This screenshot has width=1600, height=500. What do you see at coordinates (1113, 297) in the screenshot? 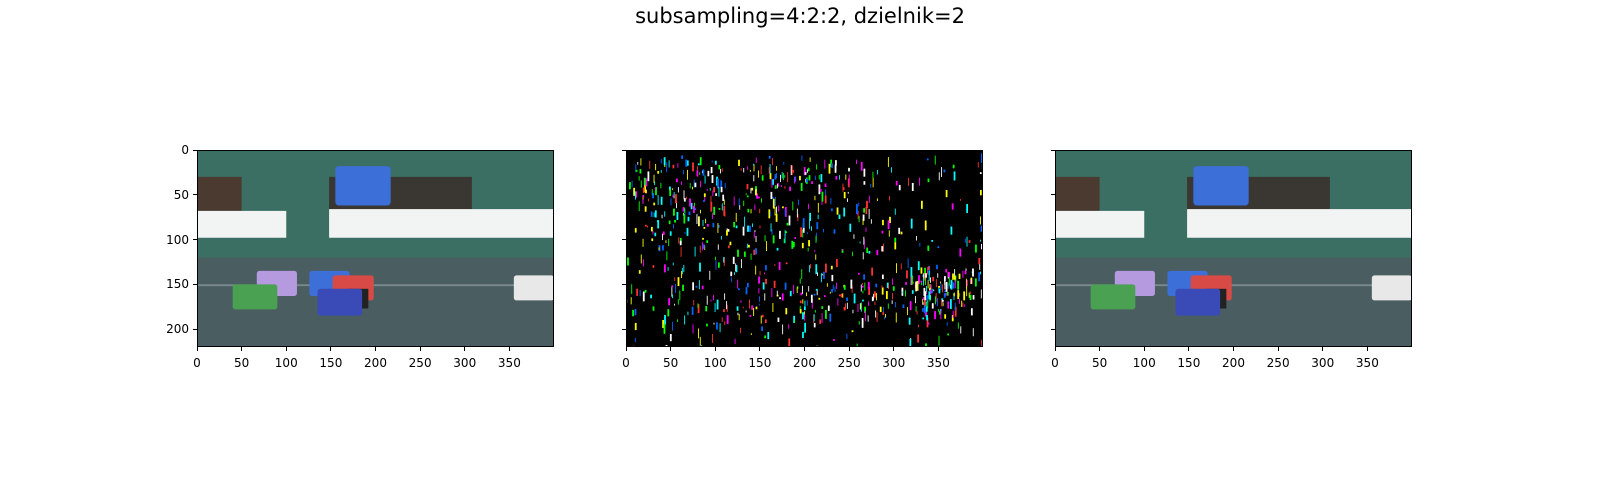
I see `chip-5-bg` at bounding box center [1113, 297].